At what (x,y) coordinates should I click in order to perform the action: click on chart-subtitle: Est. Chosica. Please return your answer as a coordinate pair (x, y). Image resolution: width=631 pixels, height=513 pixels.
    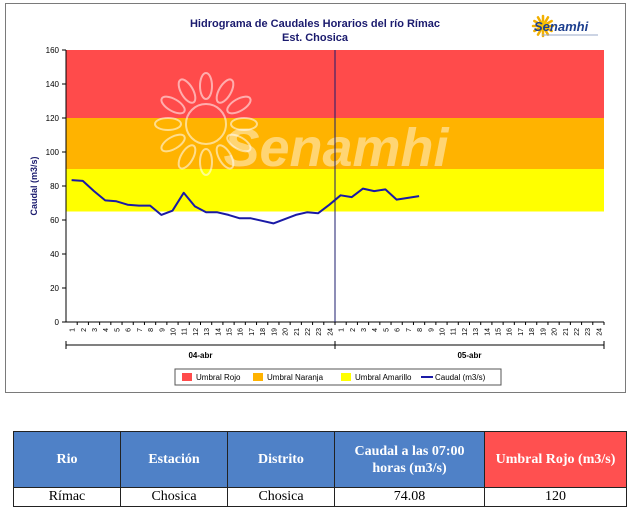
    Looking at the image, I should click on (315, 38).